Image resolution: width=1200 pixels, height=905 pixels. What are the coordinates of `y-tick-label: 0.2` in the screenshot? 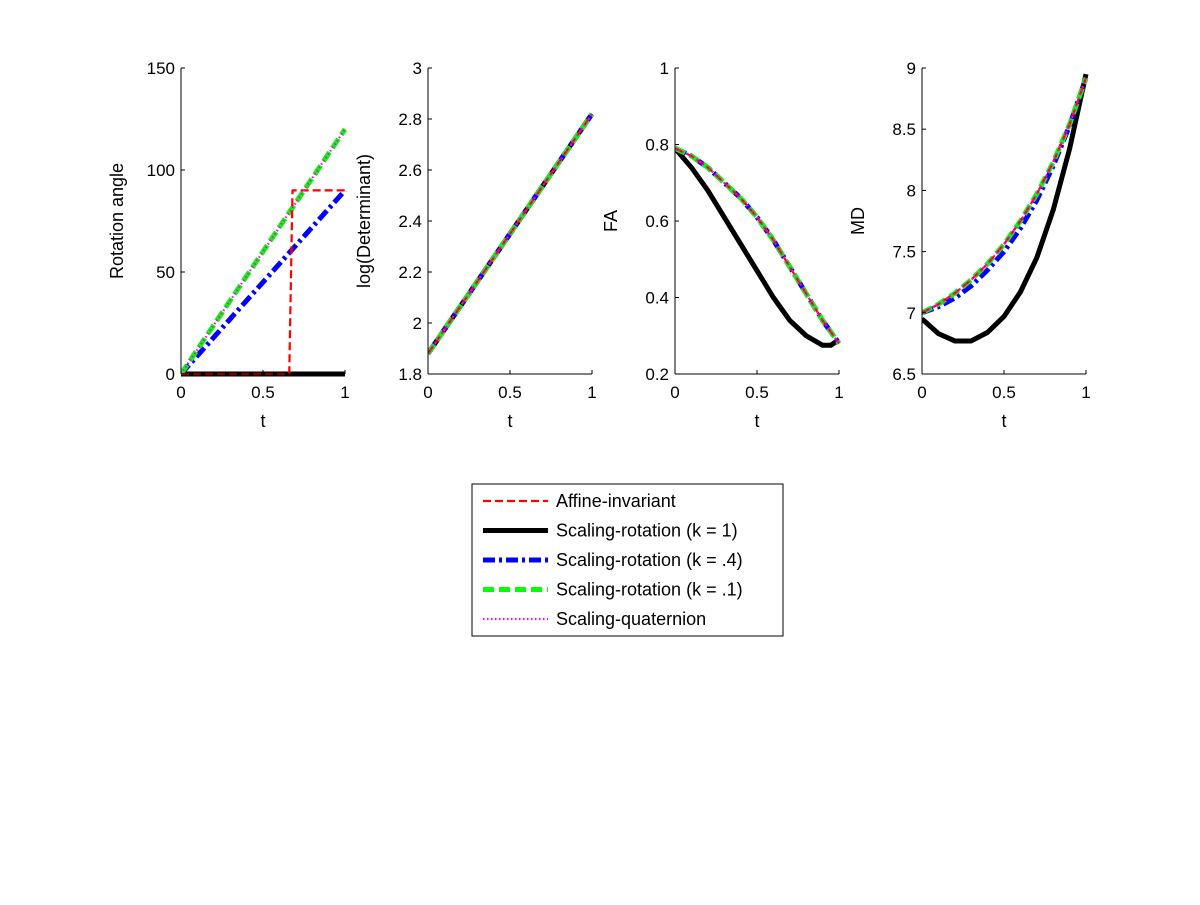 It's located at (657, 374).